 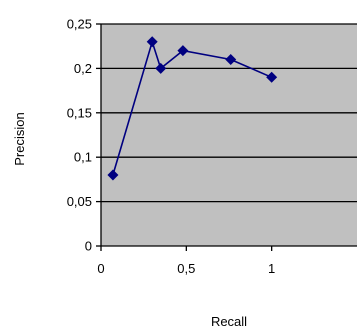 What do you see at coordinates (79, 24) in the screenshot?
I see `y-tick-label: 0,25` at bounding box center [79, 24].